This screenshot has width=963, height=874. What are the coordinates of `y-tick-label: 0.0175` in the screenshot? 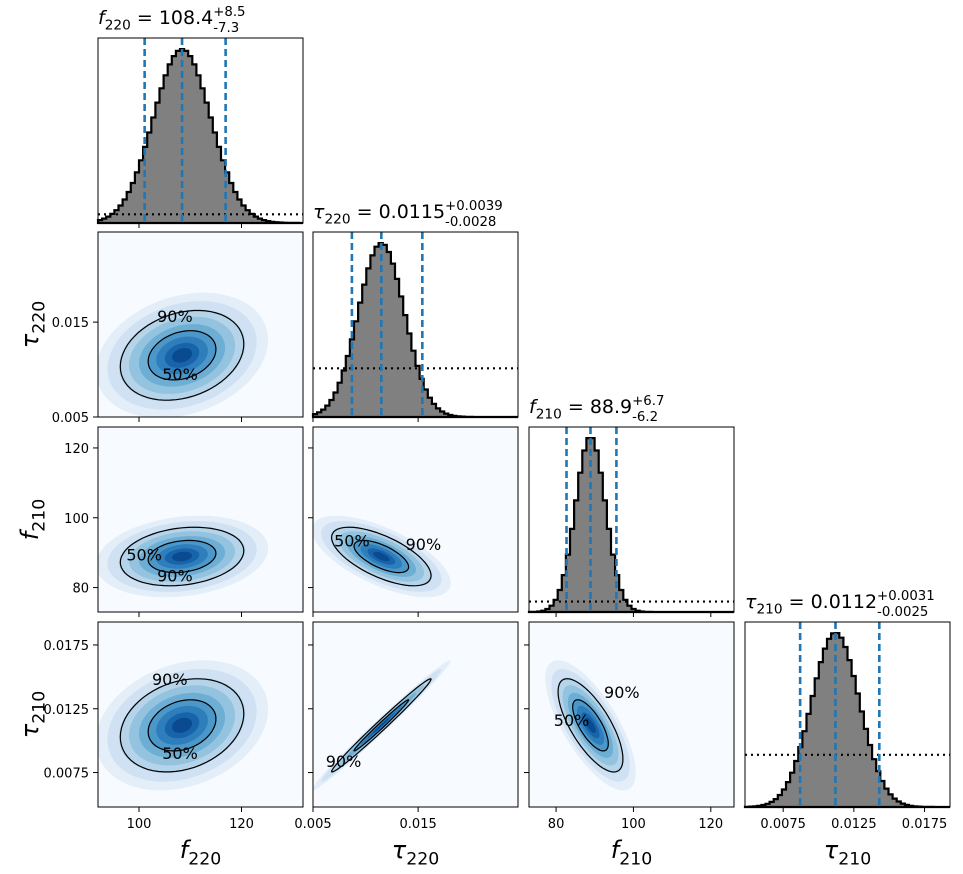 It's located at (67, 646).